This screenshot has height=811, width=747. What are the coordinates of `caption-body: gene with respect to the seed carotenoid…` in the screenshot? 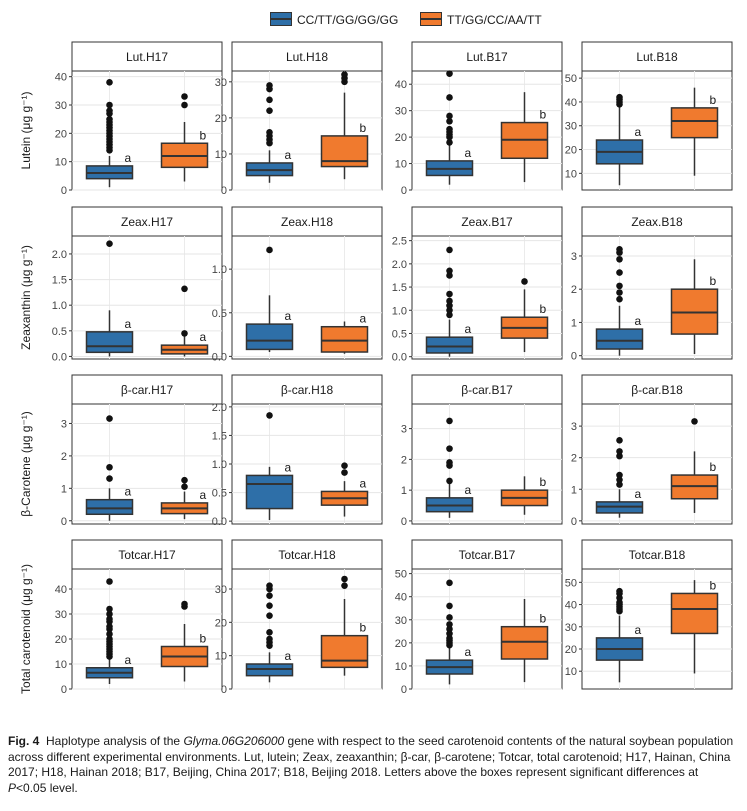 It's located at (371, 756).